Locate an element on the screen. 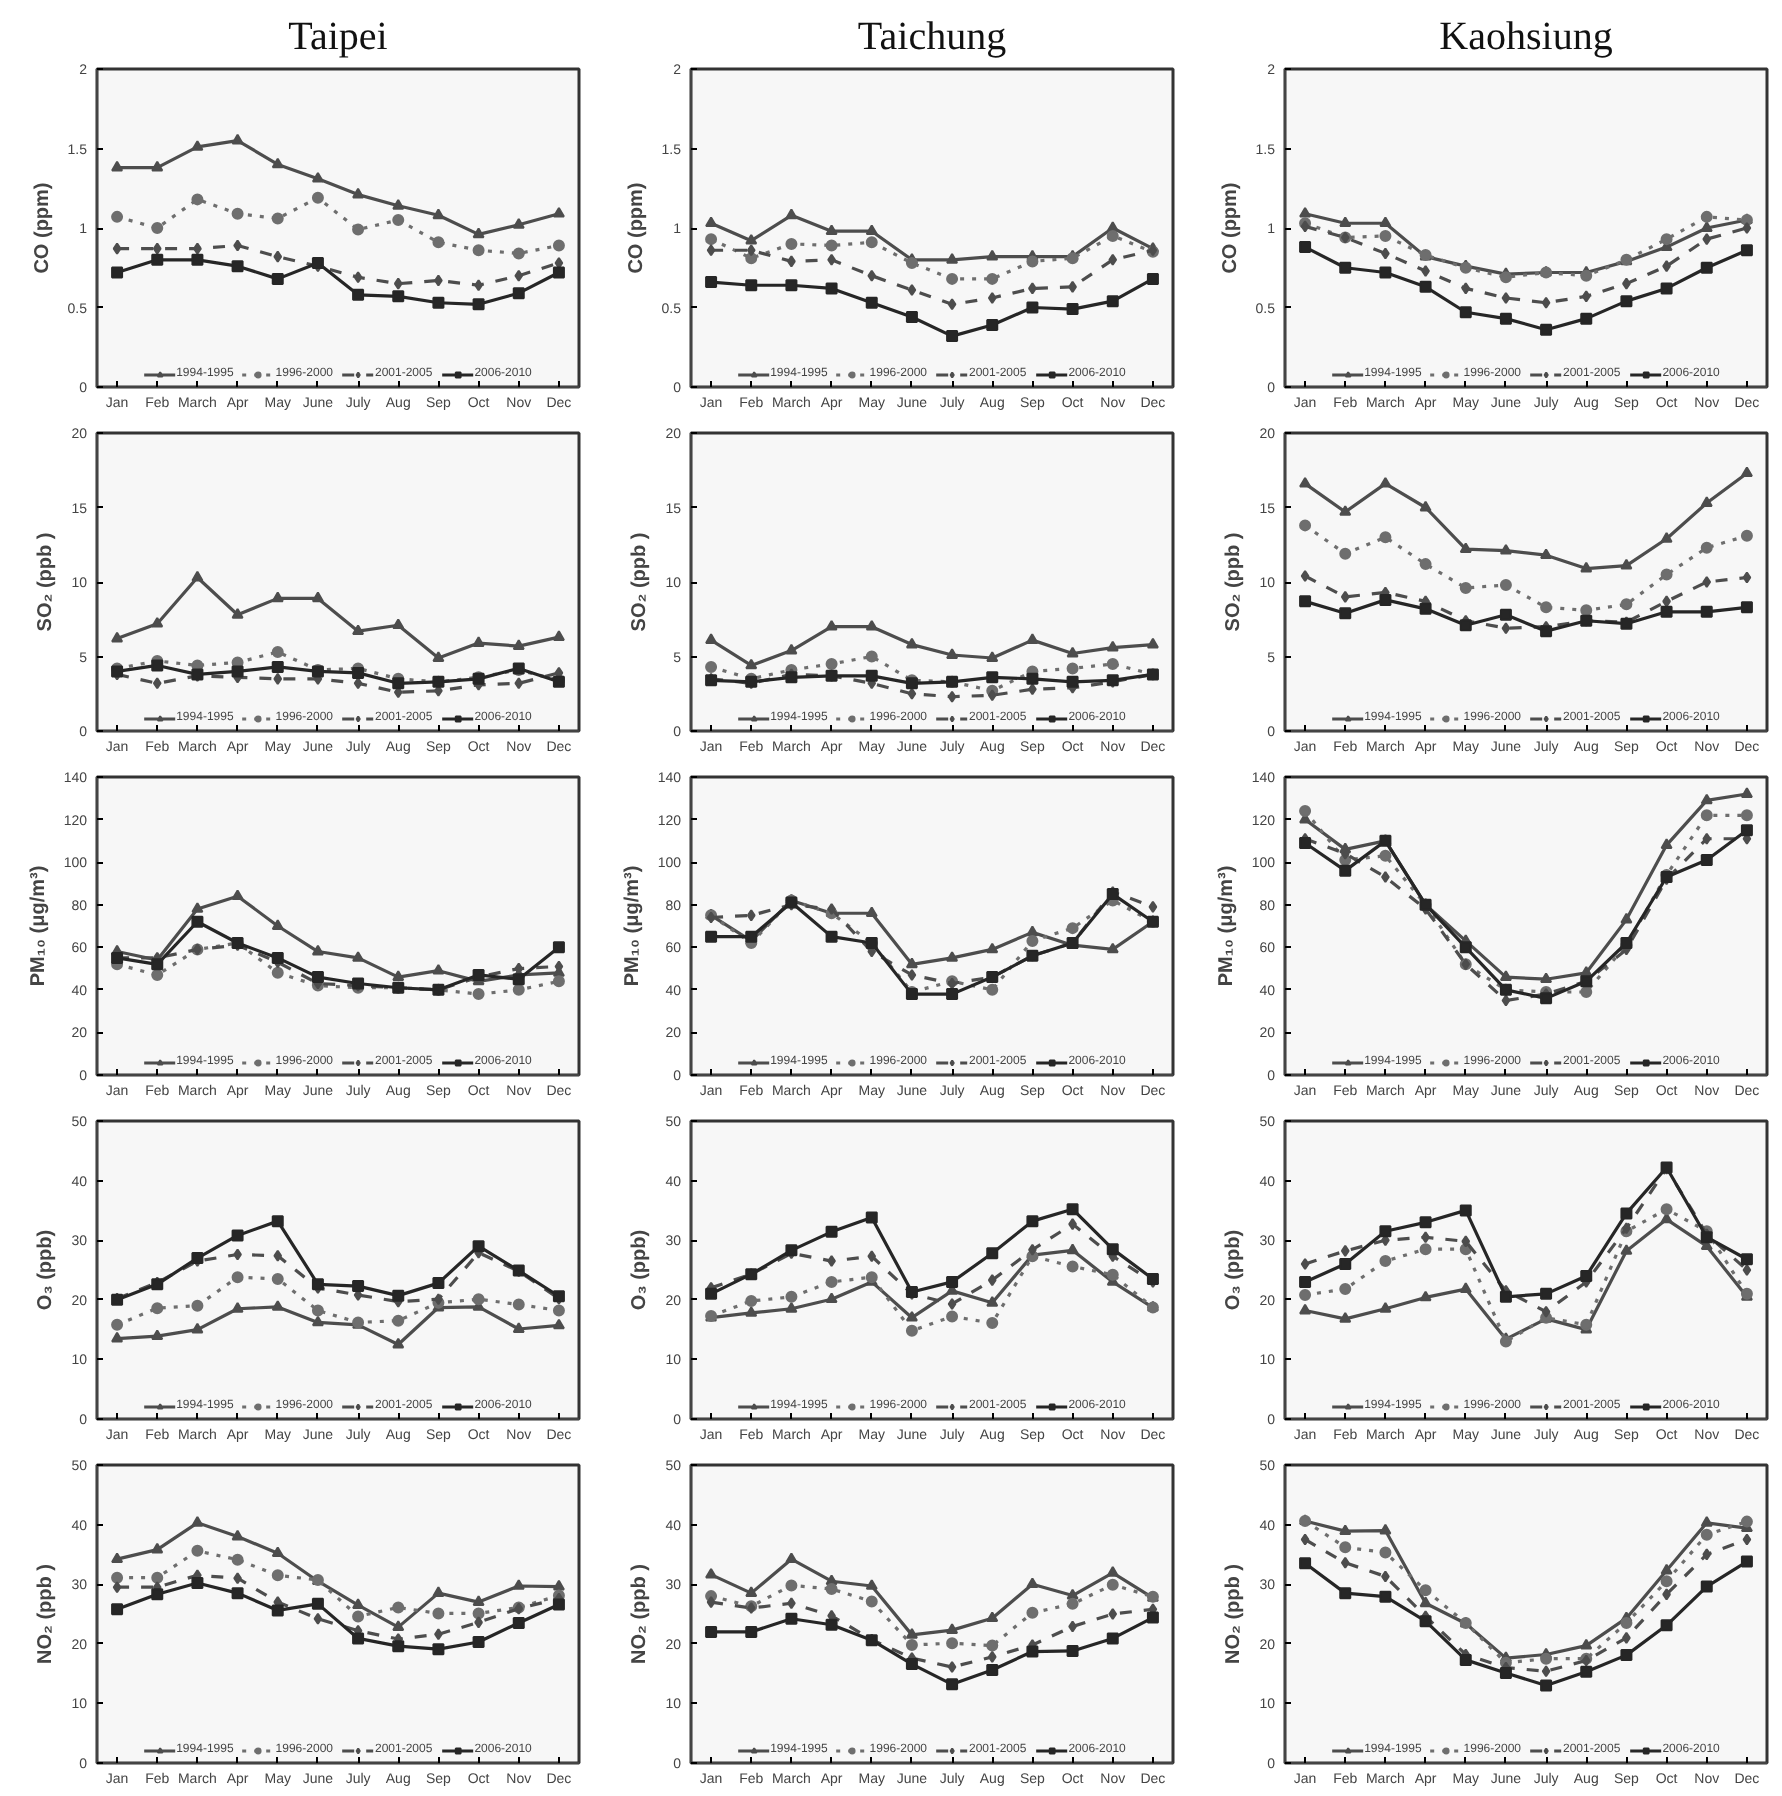 The height and width of the screenshot is (1796, 1782). chart-title: Taichung is located at coordinates (932, 37).